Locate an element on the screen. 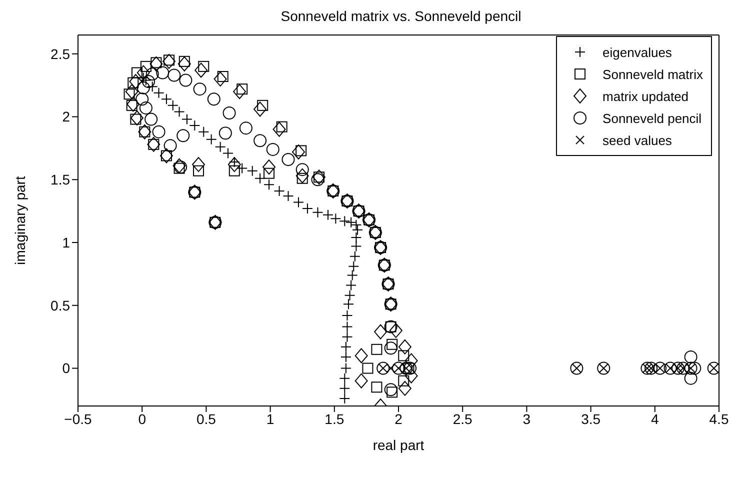 This screenshot has width=742, height=485. y-tick-label: 2.5 is located at coordinates (60, 54).